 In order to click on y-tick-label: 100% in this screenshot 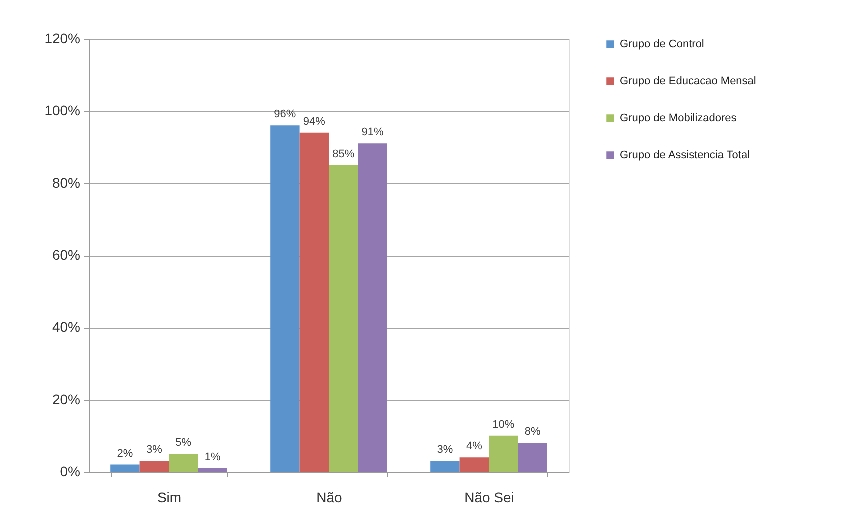, I will do `click(62, 110)`.